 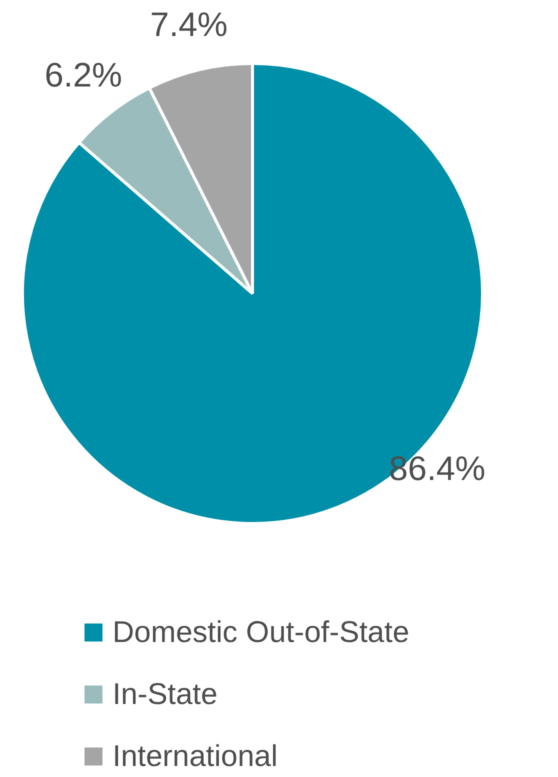 I want to click on data-label: 7.4%, so click(x=189, y=25).